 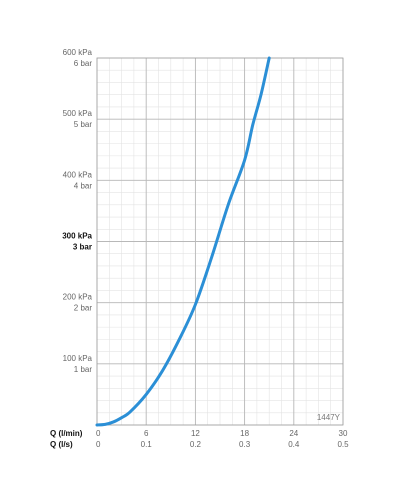 What do you see at coordinates (83, 185) in the screenshot?
I see `y-tick-label-bar: 4 bar` at bounding box center [83, 185].